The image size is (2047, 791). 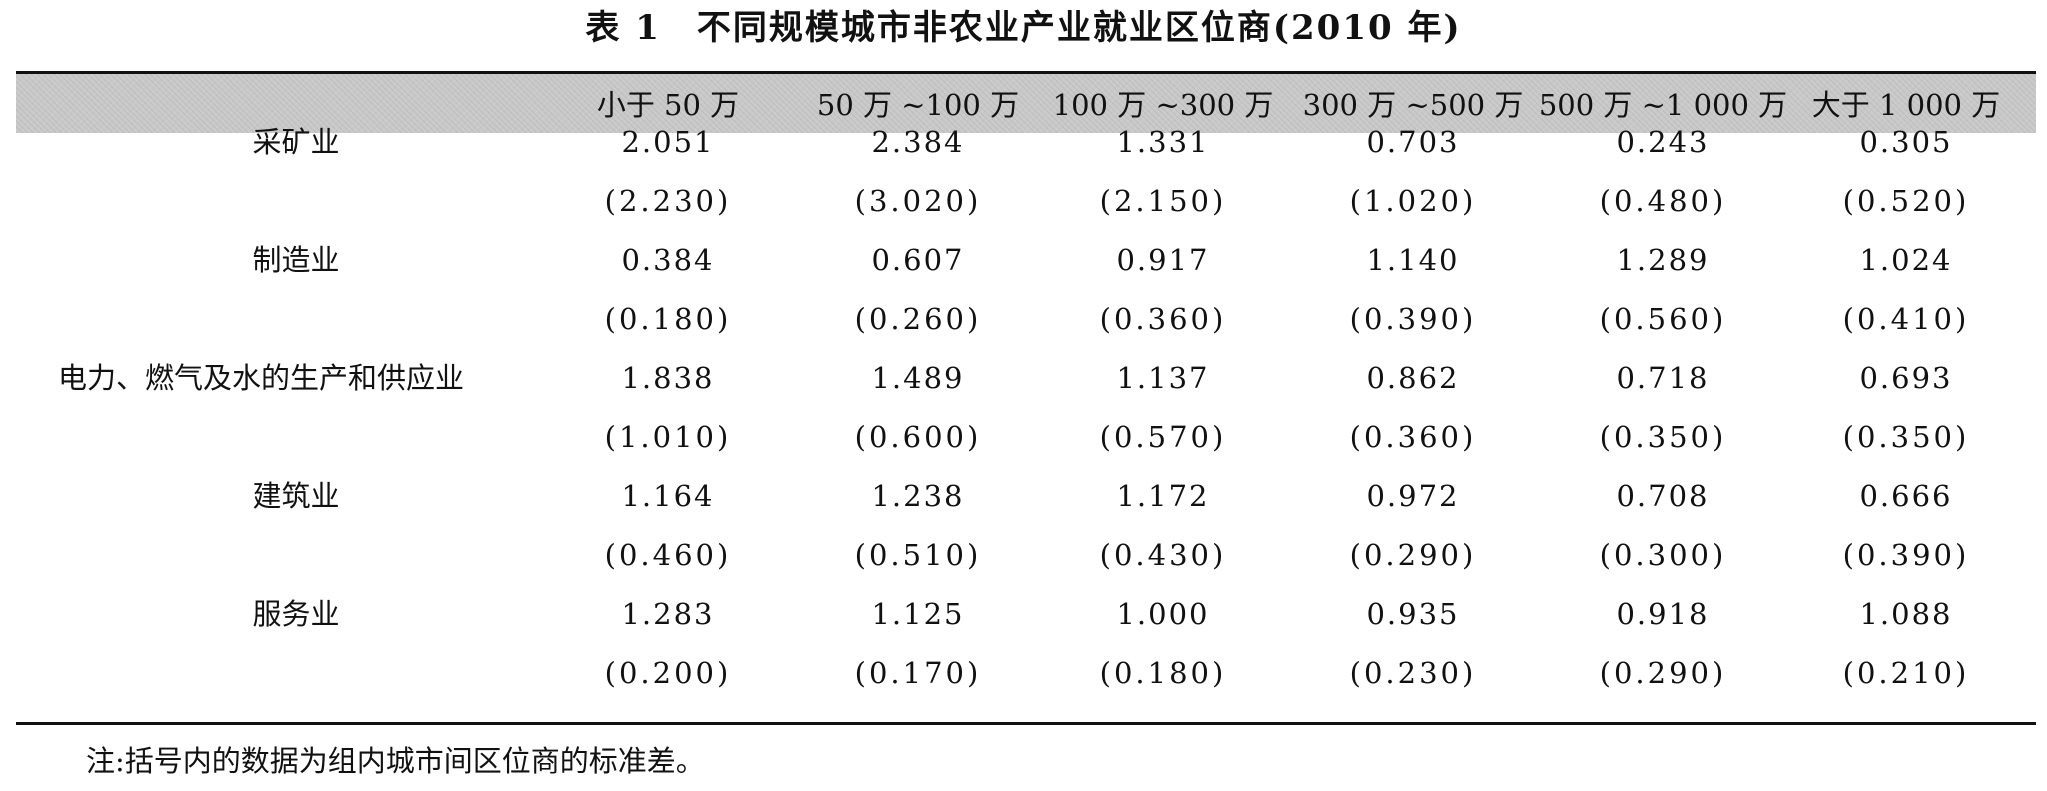 What do you see at coordinates (668, 437) in the screenshot?
I see `std-dev-cell: (1.010)` at bounding box center [668, 437].